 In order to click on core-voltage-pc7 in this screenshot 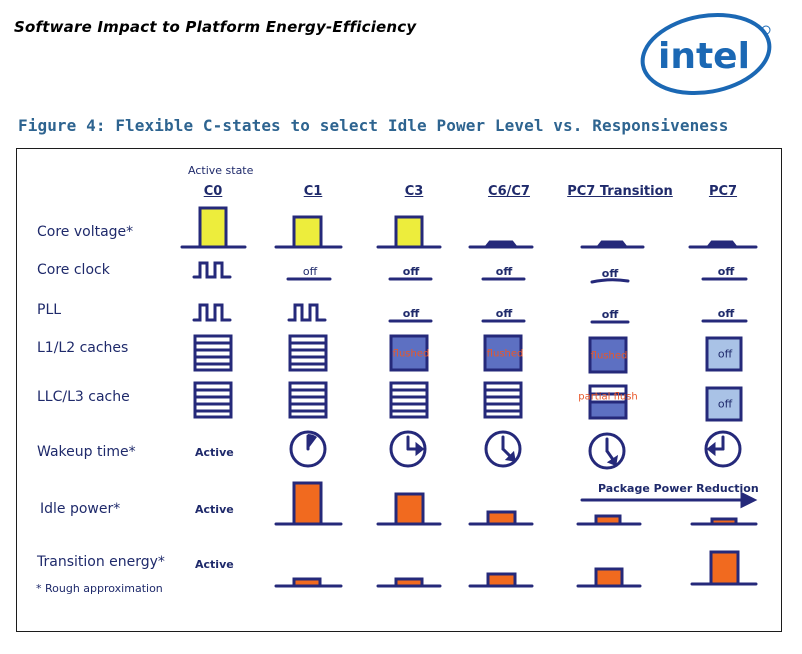, I will do `click(723, 244)`.